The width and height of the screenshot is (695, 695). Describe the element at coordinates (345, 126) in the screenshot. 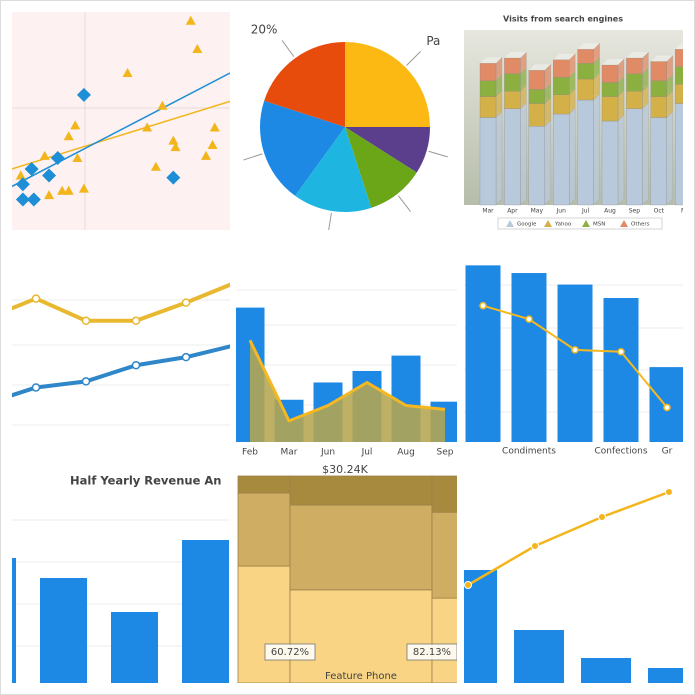

I see `chart-panel: Pa 20%` at that location.